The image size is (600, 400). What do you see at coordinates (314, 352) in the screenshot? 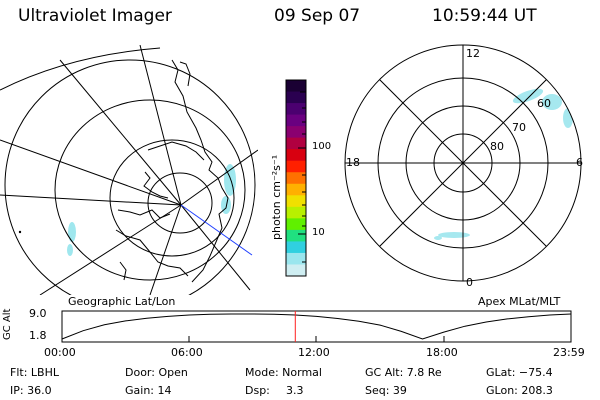
I see `timeline-x-tick: 12:00` at bounding box center [314, 352].